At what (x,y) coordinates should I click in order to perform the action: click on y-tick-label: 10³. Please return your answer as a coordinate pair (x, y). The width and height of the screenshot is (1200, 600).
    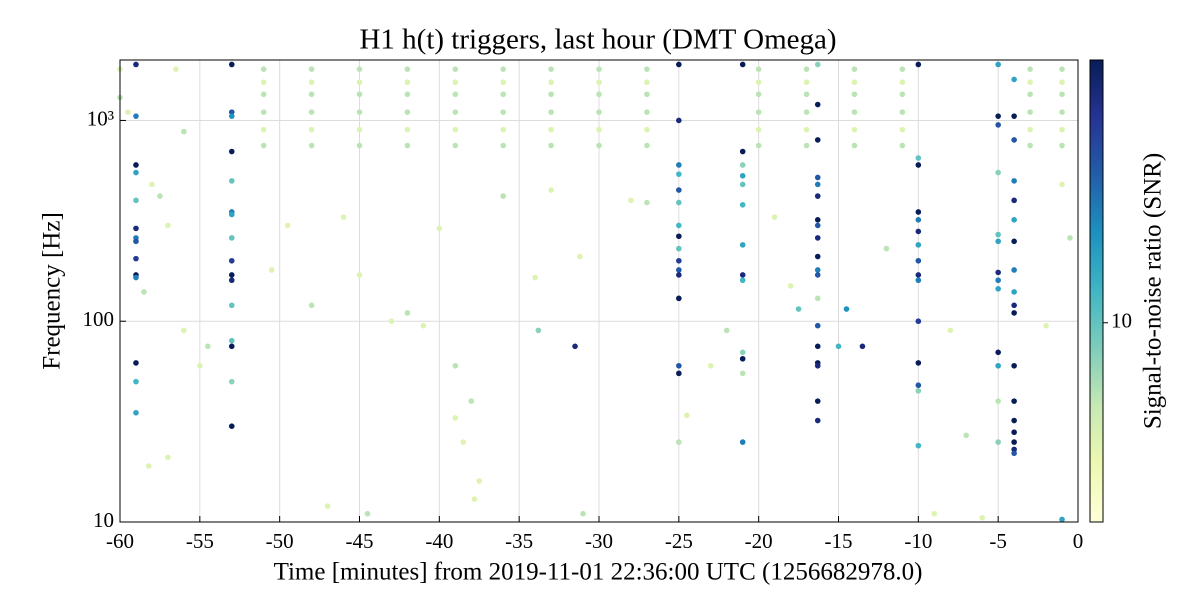
    Looking at the image, I should click on (100, 118).